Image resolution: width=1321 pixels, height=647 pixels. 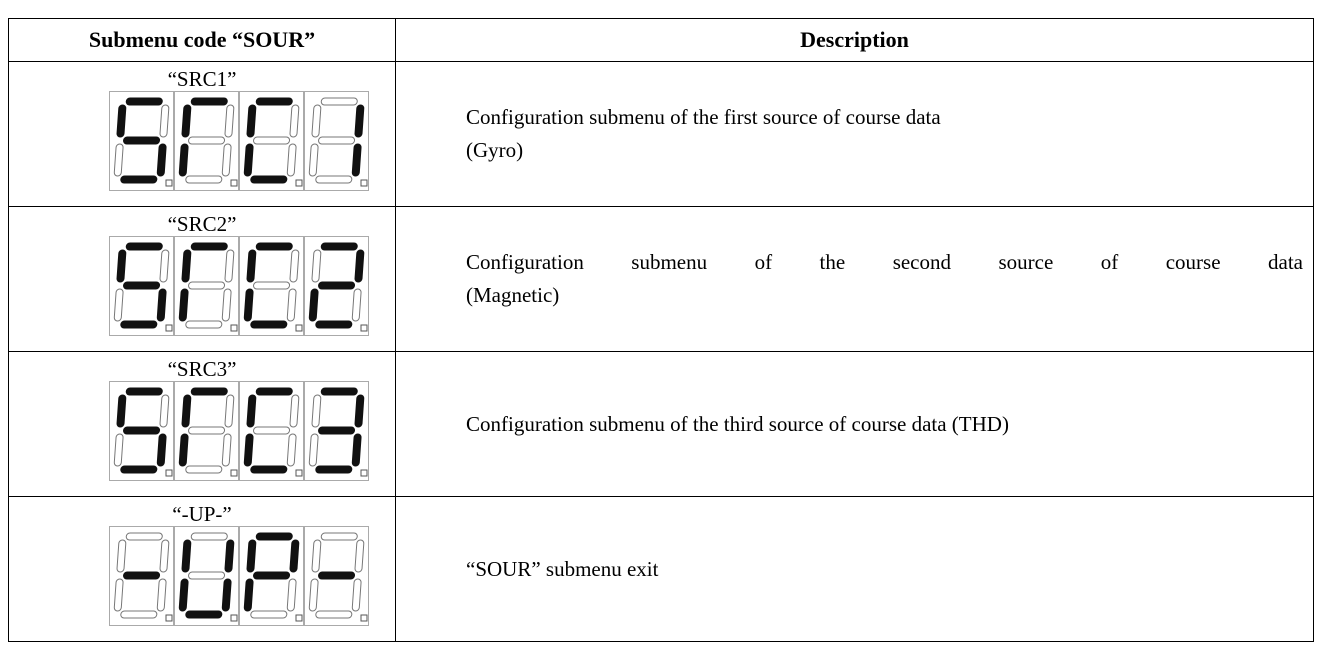 I want to click on description-line: (Magnetic), so click(x=513, y=295).